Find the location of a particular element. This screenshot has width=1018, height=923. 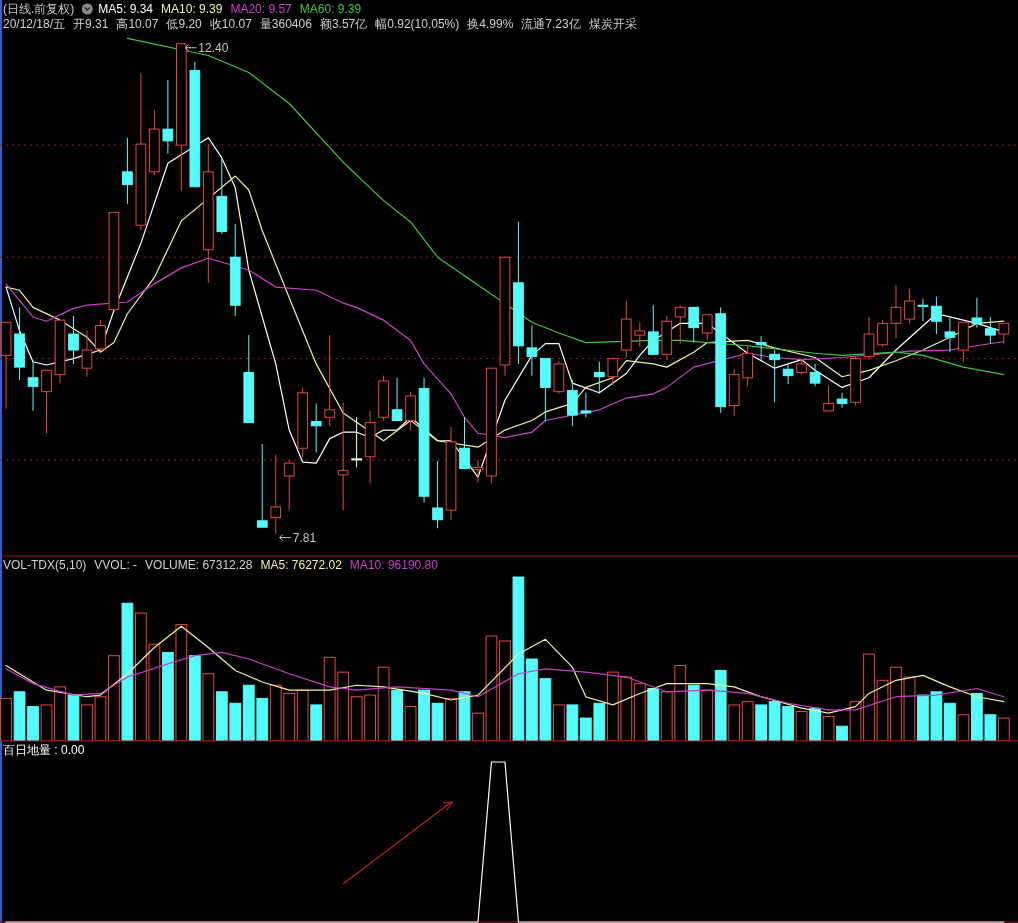

annotation: 开9.31 is located at coordinates (91, 24).